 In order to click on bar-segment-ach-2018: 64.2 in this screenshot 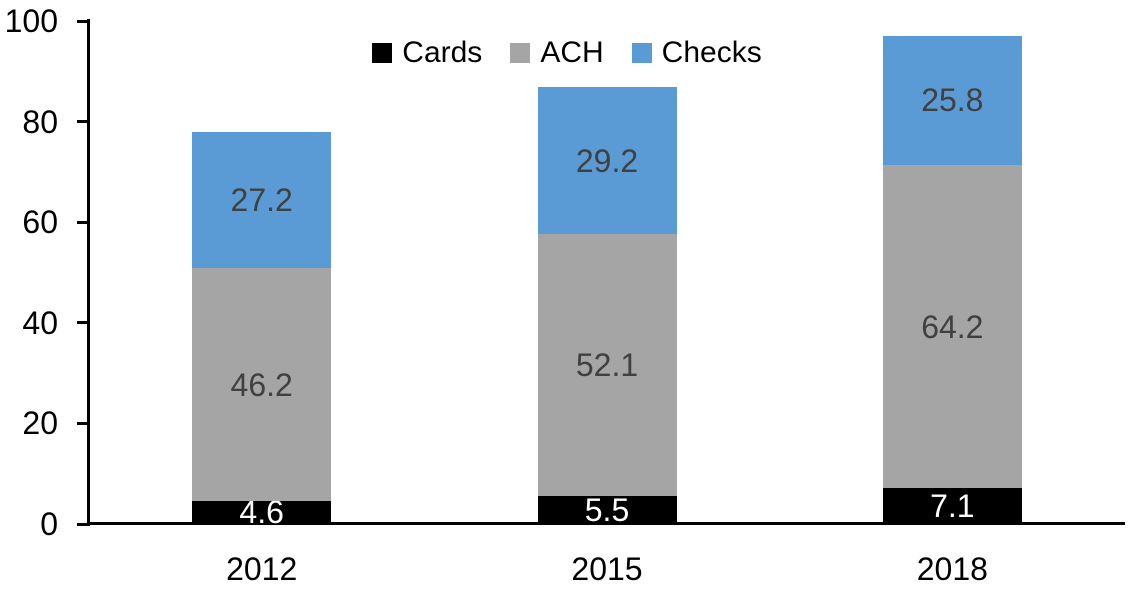, I will do `click(952, 327)`.